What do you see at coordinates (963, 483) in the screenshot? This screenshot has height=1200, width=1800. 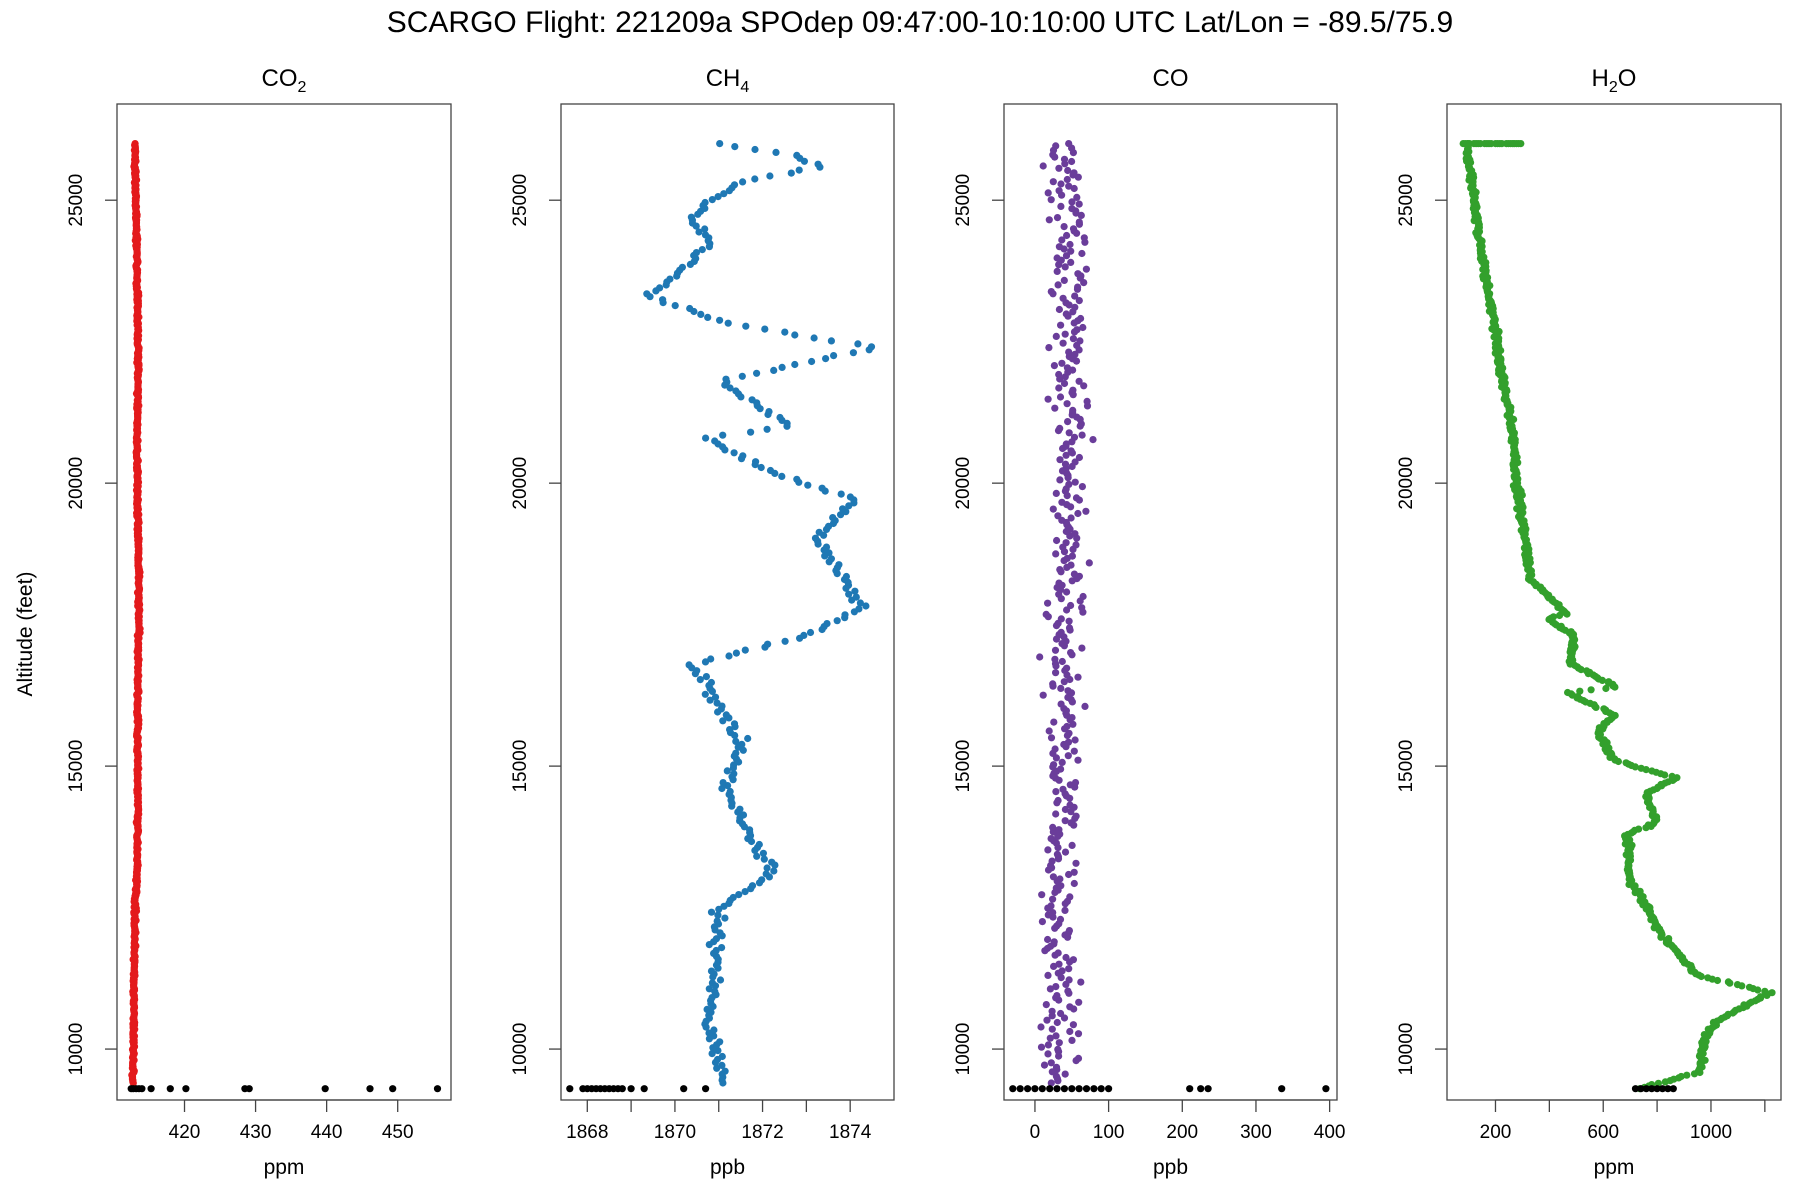 I see `y-tick-label-co: 20000` at bounding box center [963, 483].